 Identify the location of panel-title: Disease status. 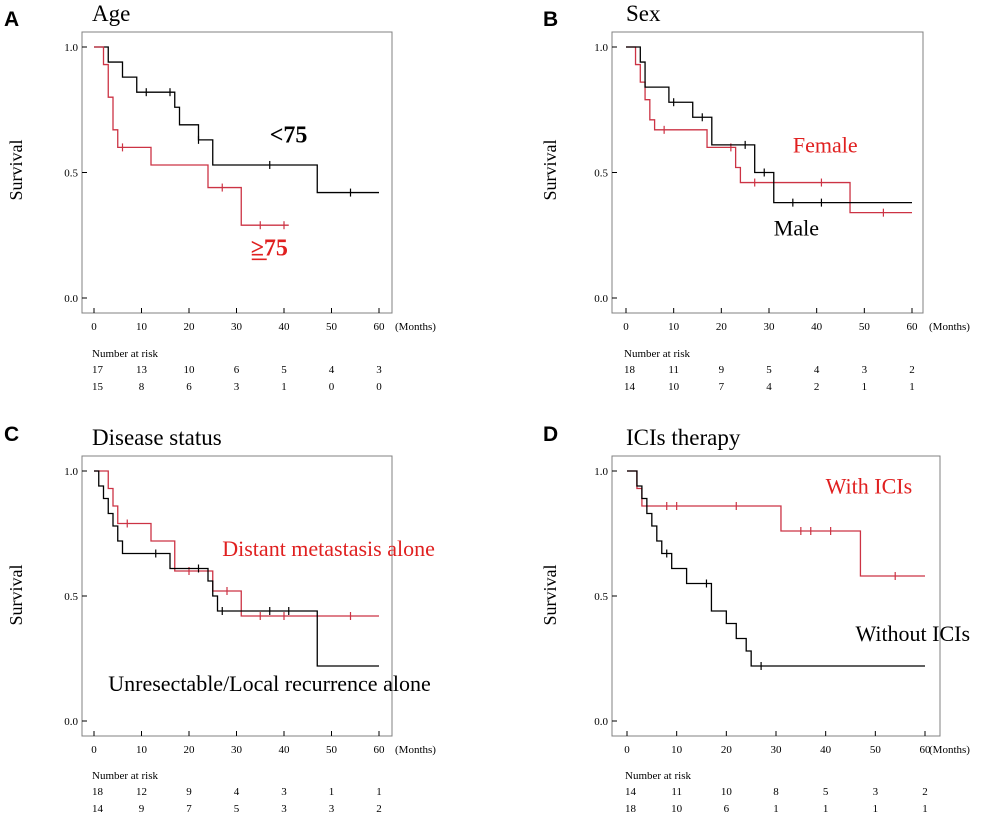
(157, 437).